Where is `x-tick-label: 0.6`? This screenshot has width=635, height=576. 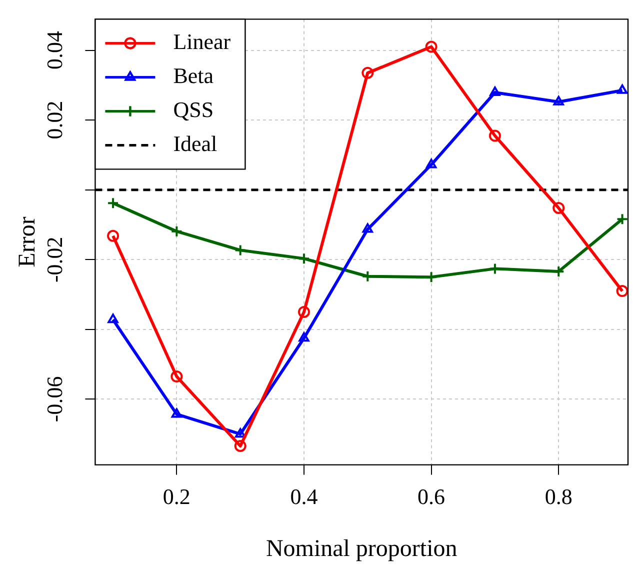
x-tick-label: 0.6 is located at coordinates (432, 496).